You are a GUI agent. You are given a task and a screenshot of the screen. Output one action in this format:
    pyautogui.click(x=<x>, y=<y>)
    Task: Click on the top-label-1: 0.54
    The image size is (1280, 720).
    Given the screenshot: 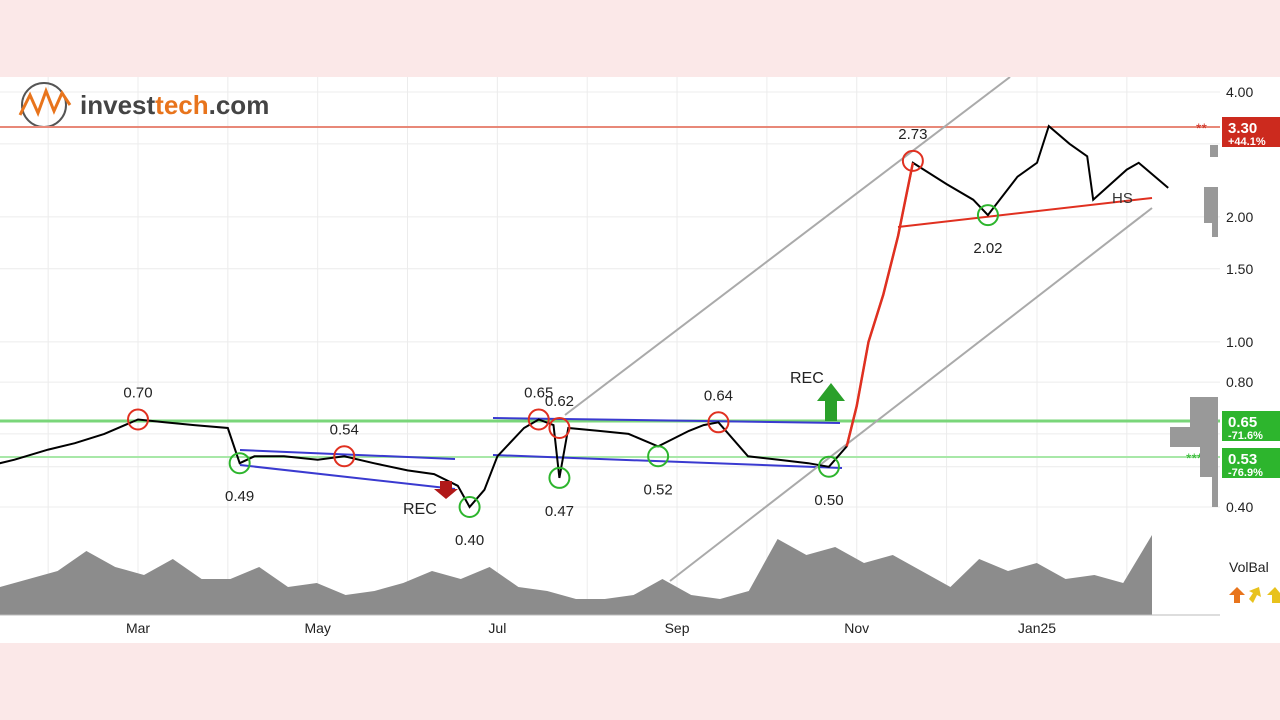 What is the action you would take?
    pyautogui.click(x=344, y=429)
    